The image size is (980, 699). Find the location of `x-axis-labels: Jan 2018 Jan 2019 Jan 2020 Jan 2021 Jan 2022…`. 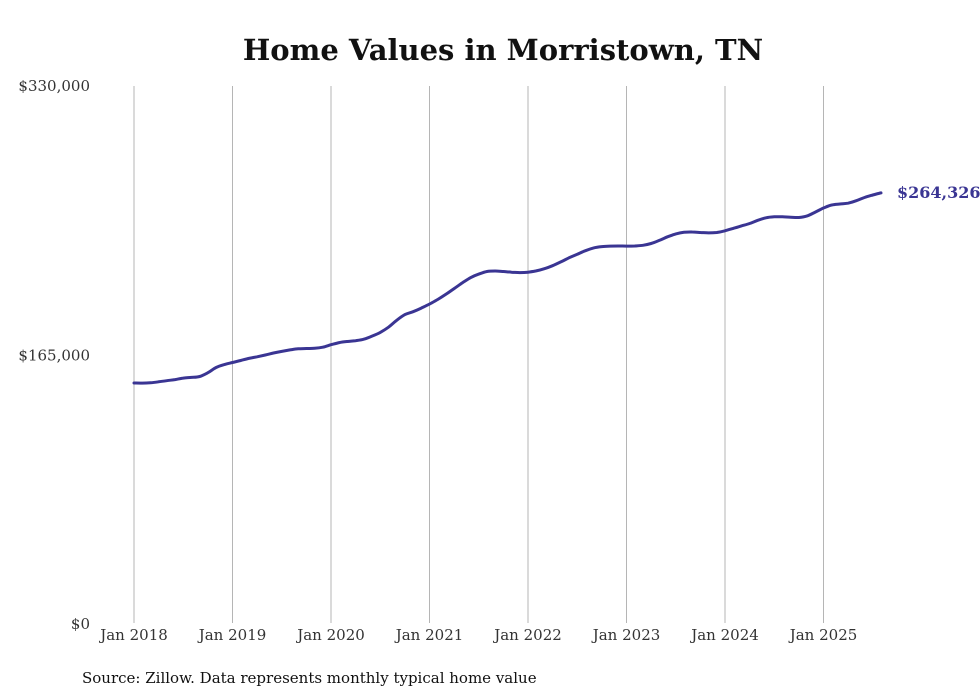

x-axis-labels: Jan 2018 Jan 2019 Jan 2020 Jan 2021 Jan 2022… is located at coordinates (477, 635).